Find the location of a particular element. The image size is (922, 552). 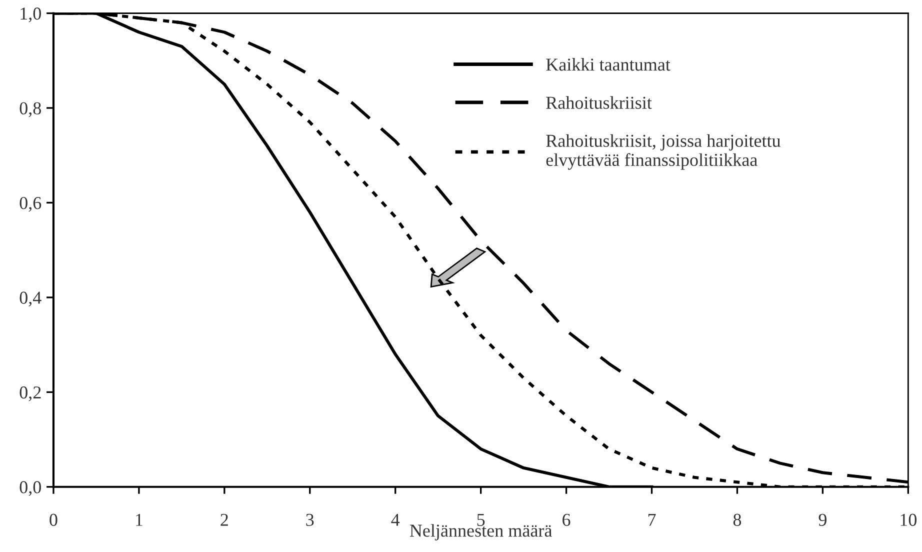

x-tick-label: 6 is located at coordinates (566, 520).